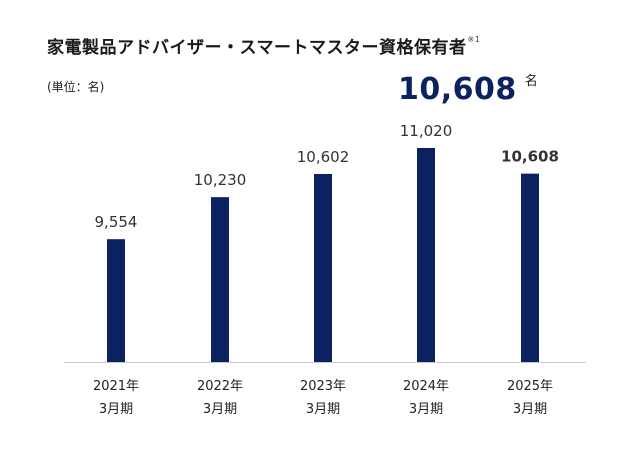 The height and width of the screenshot is (460, 640). I want to click on data-label-3: 11,020, so click(426, 131).